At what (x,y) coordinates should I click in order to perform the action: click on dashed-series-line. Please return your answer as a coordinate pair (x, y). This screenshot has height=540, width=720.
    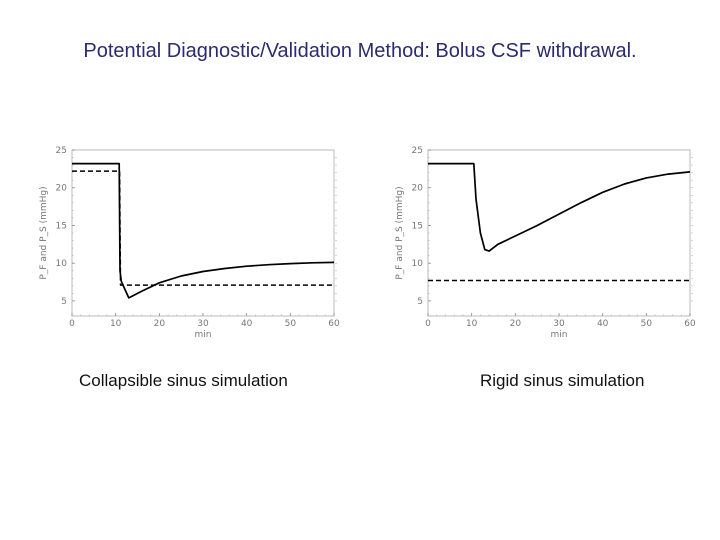
    Looking at the image, I should click on (203, 228).